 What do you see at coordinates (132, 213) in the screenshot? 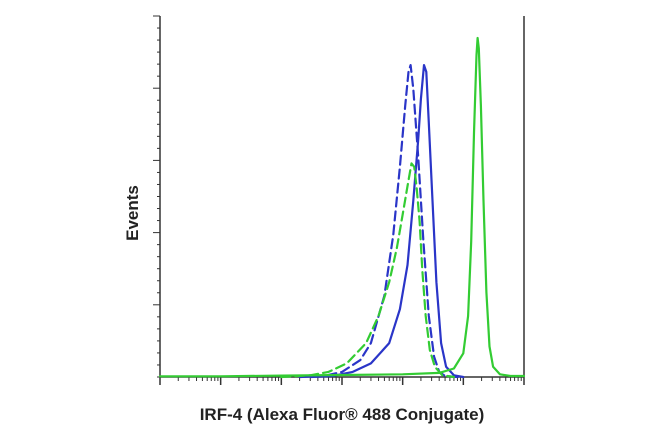
I see `y-axis-label: Events` at bounding box center [132, 213].